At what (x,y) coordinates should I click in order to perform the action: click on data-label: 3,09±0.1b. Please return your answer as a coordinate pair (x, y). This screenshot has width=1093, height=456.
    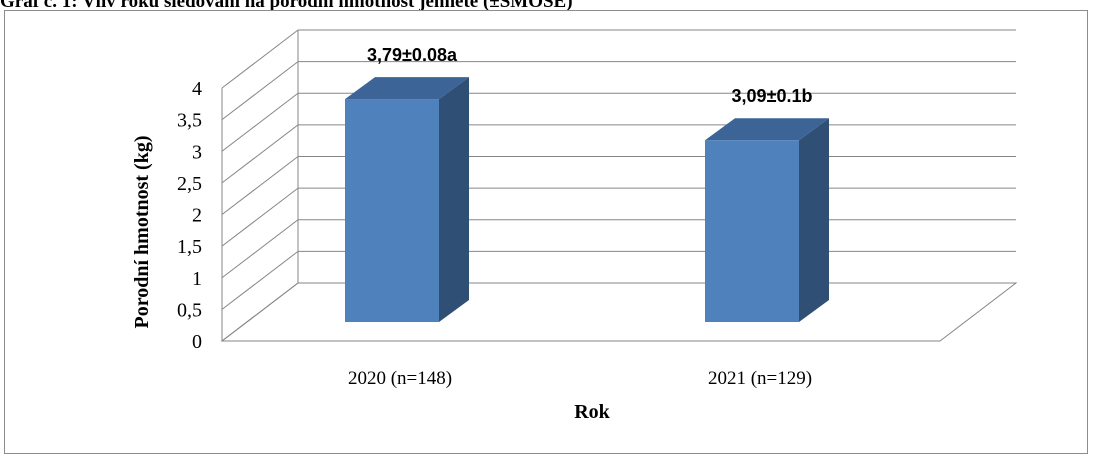
    Looking at the image, I should click on (772, 96).